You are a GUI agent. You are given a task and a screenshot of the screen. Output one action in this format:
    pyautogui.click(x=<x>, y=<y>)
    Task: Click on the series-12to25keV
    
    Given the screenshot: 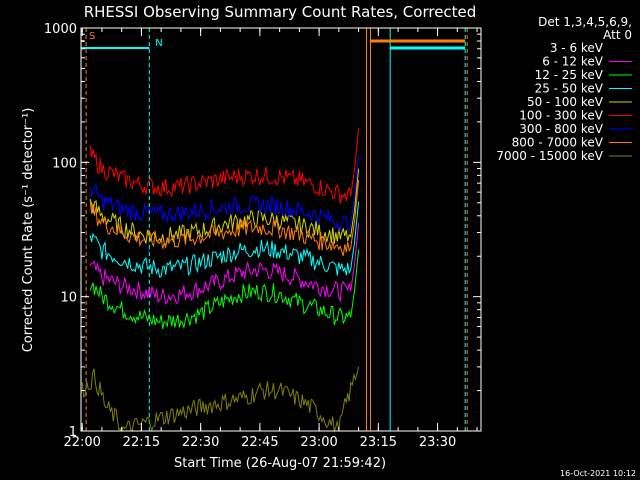 What is the action you would take?
    pyautogui.click(x=224, y=289)
    